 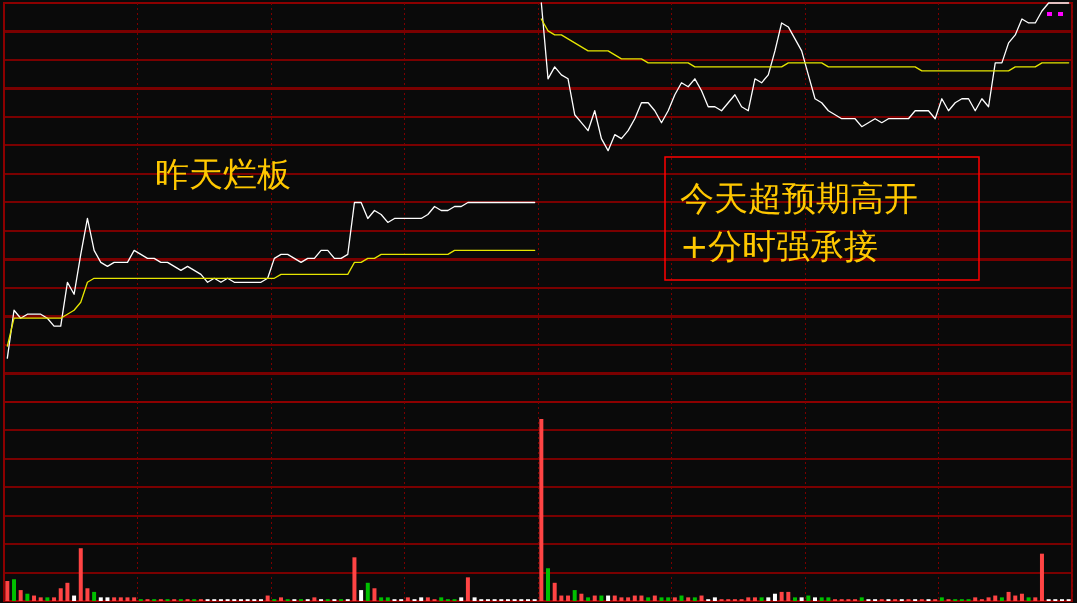 I want to click on annotation: 昨天烂板, so click(x=223, y=174).